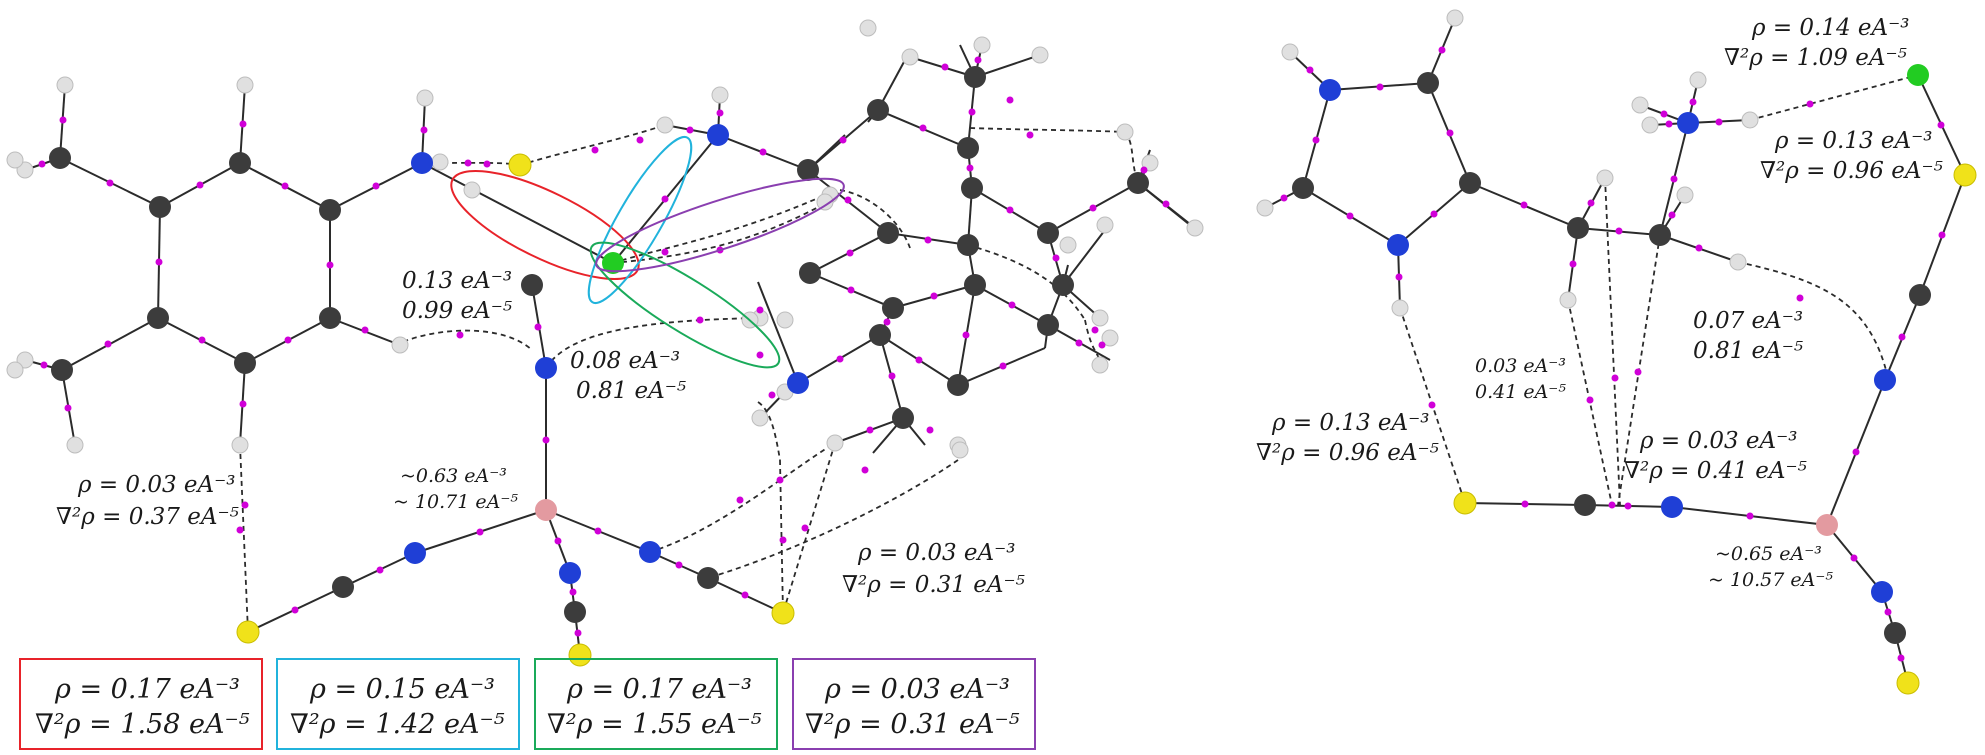 Image resolution: width=1985 pixels, height=755 pixels. What do you see at coordinates (453, 476) in the screenshot?
I see `annot-left-c-line1: ~0.63 eA⁻³` at bounding box center [453, 476].